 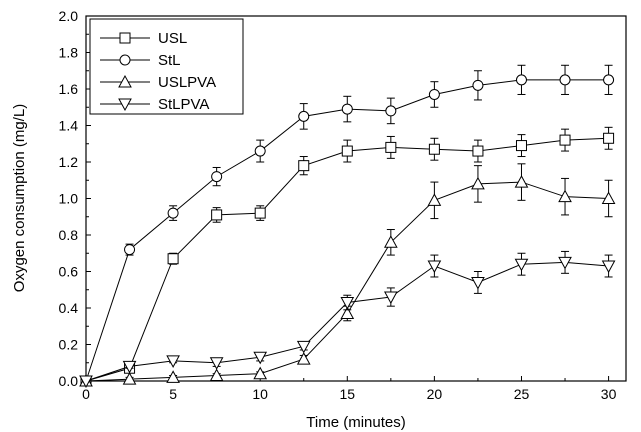 I want to click on x-axis: 0 5 10 15 20 25 30, so click(x=349, y=389).